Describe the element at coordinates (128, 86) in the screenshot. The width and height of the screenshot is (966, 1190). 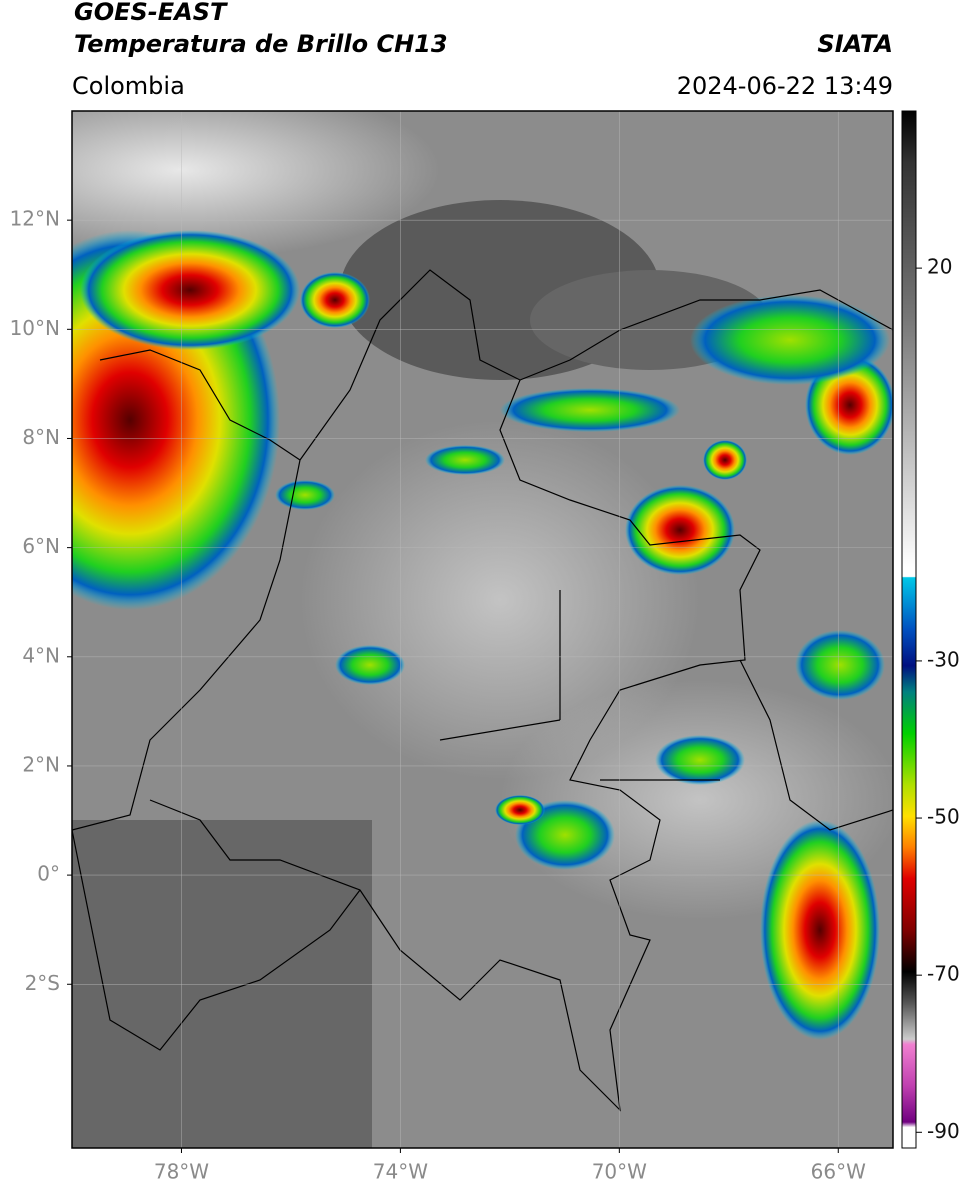
I see `region: Colombia` at that location.